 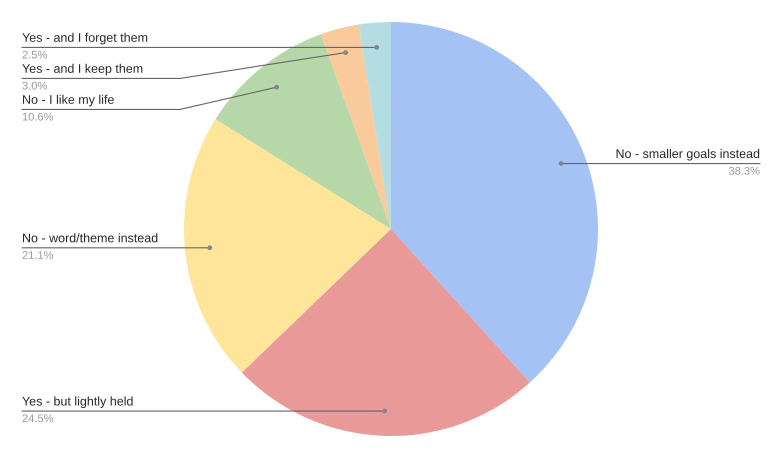 What do you see at coordinates (68, 100) in the screenshot?
I see `slice-label: No - I like my life` at bounding box center [68, 100].